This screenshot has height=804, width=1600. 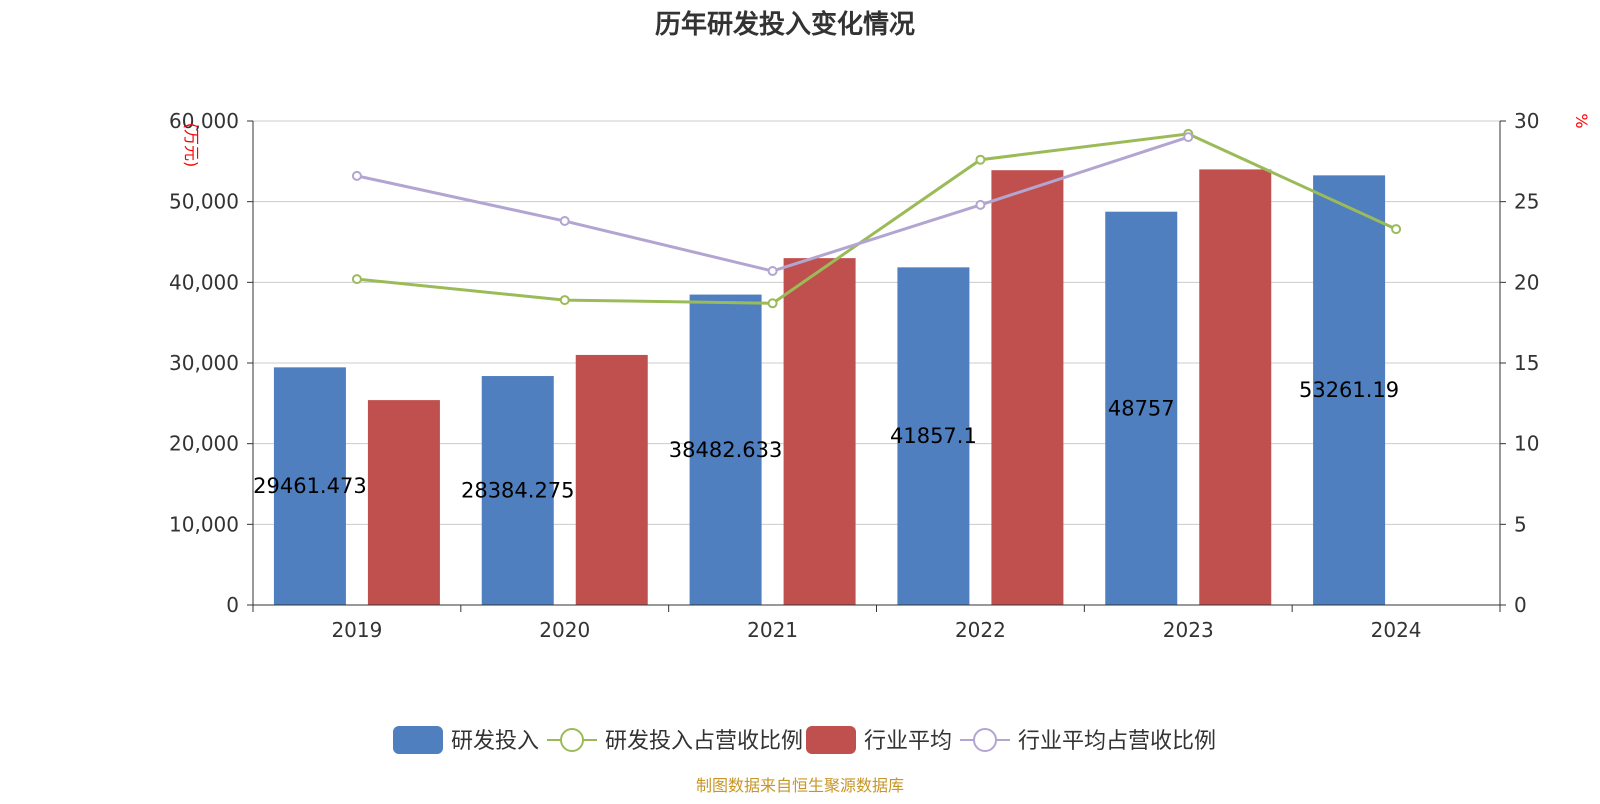 I want to click on chart-title: 历年研发投入变化情况, so click(x=785, y=24).